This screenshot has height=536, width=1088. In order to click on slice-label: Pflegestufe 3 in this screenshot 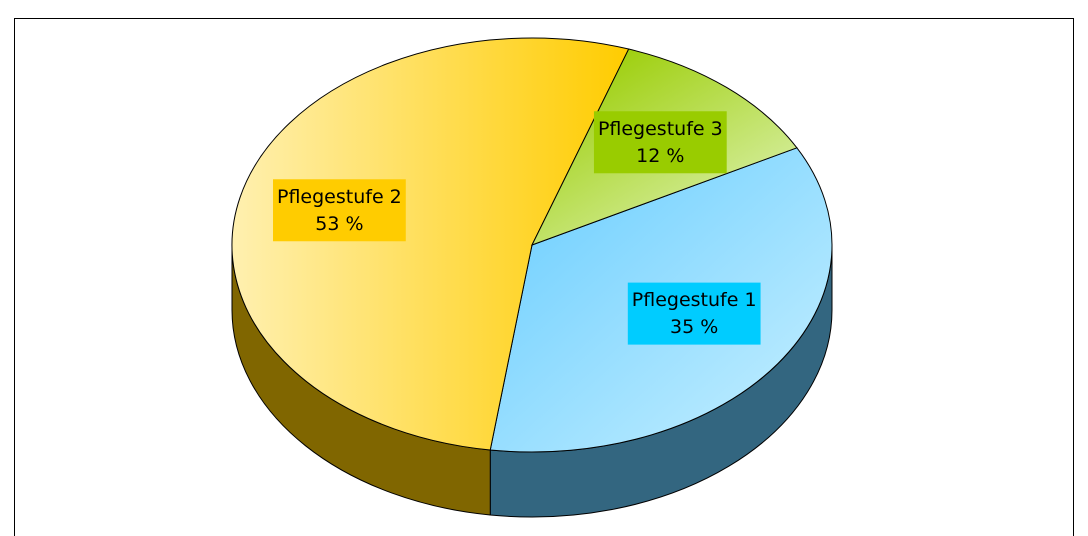, I will do `click(660, 129)`.